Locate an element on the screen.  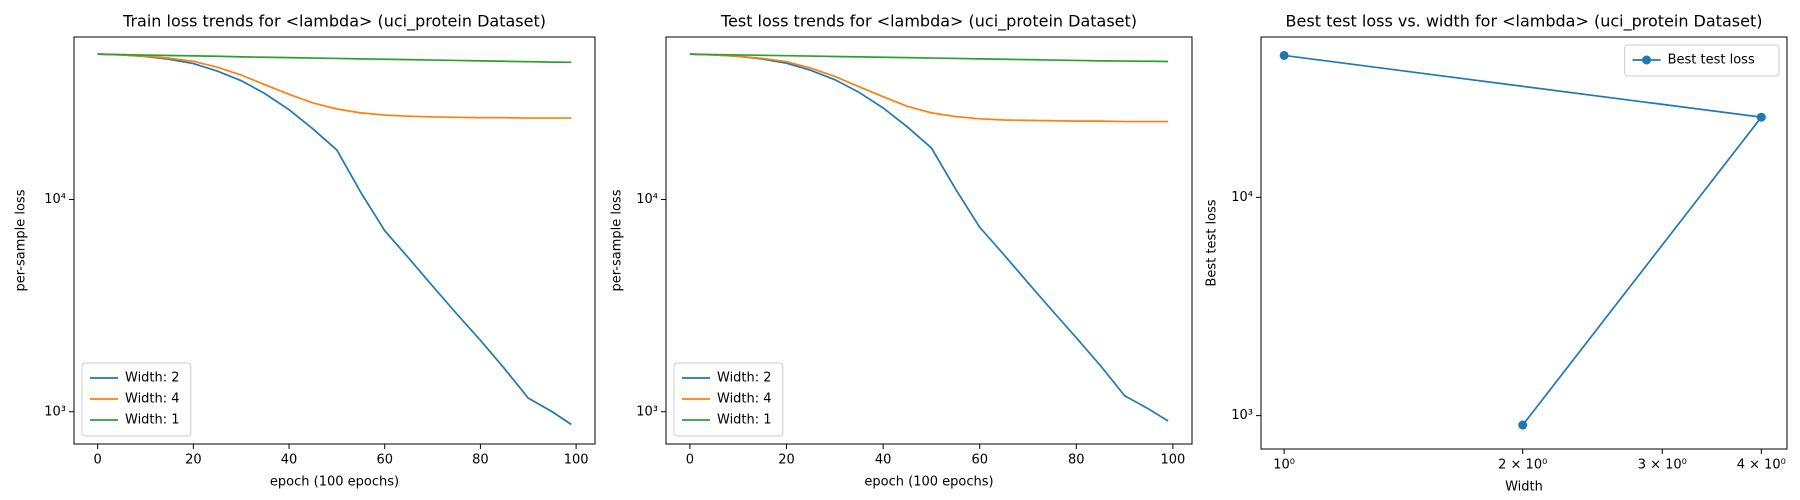
x-tick-label: 2 × 10⁰ is located at coordinates (1522, 465).